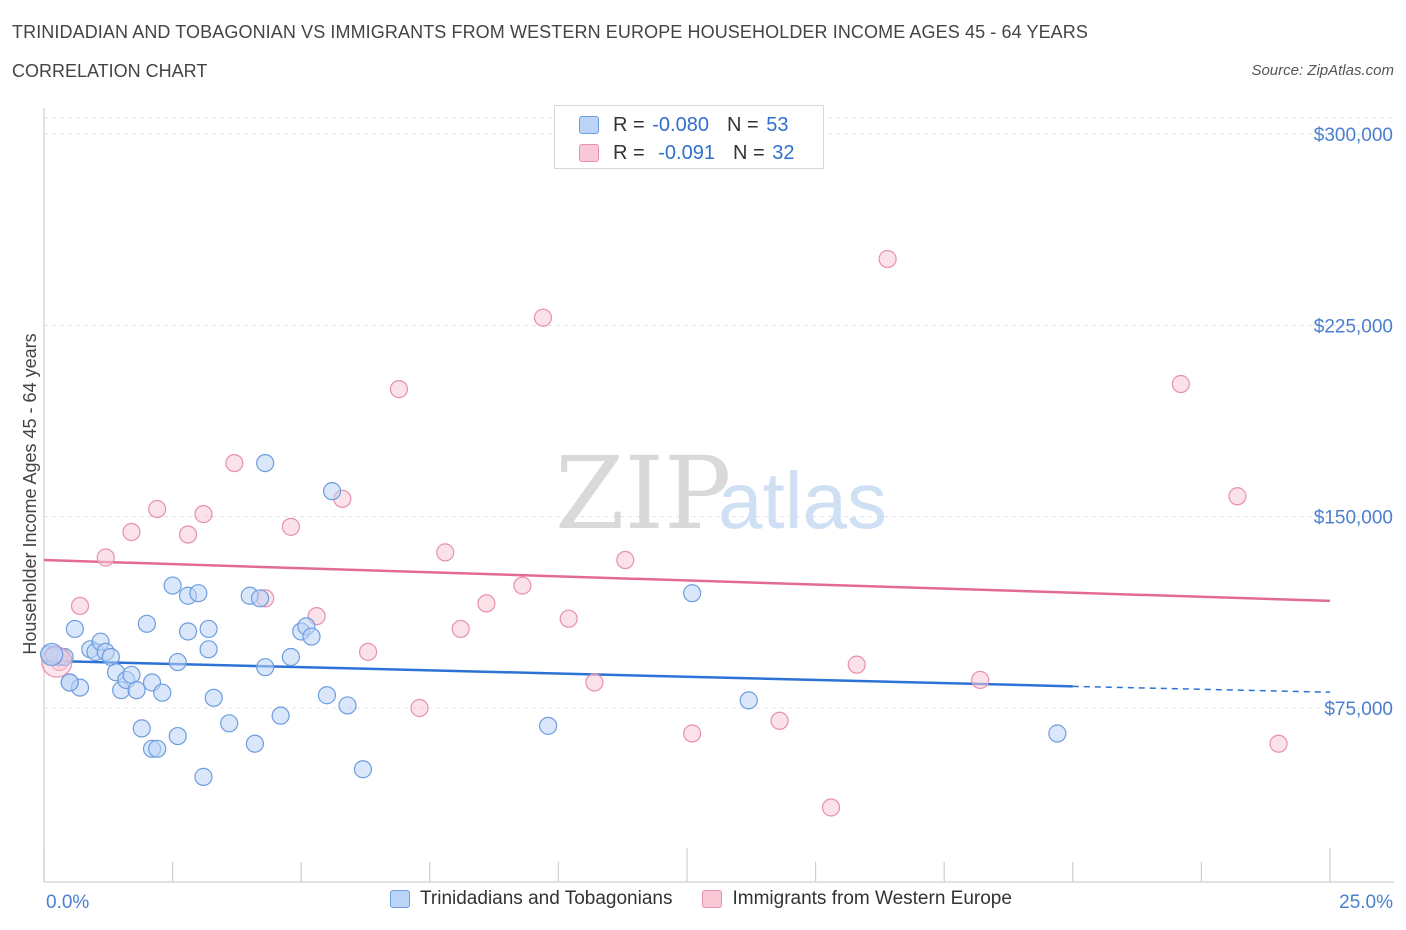 The image size is (1406, 930). I want to click on bottom-legend-item-blue: Trinidadians and Tobagonians, so click(531, 899).